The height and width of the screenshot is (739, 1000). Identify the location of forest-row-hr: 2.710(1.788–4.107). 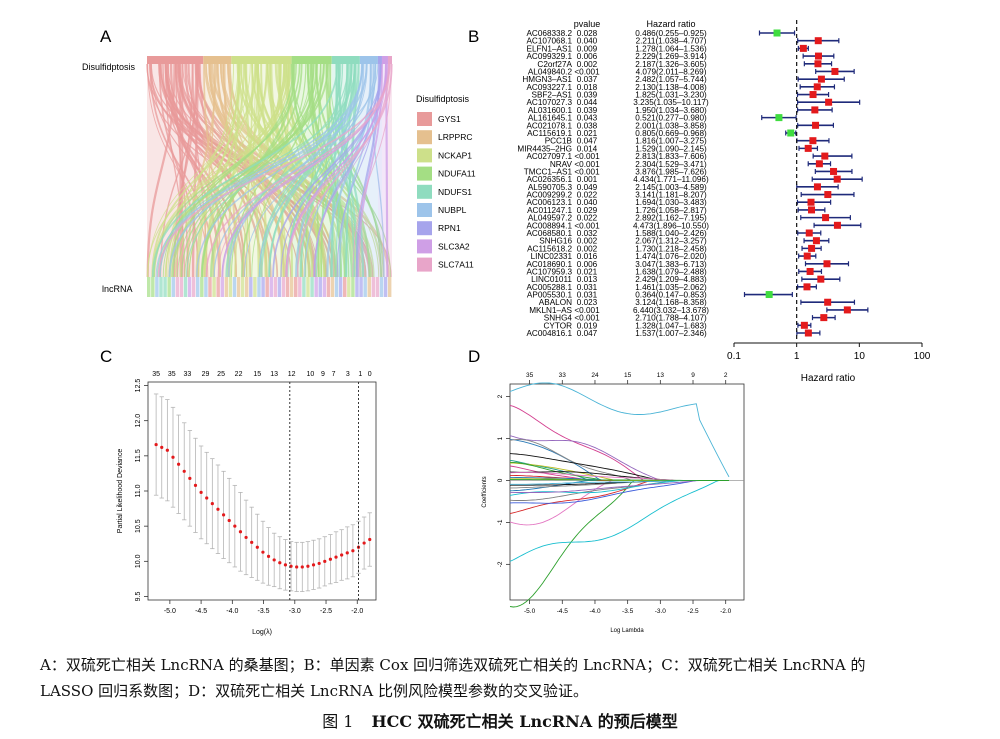
(671, 318).